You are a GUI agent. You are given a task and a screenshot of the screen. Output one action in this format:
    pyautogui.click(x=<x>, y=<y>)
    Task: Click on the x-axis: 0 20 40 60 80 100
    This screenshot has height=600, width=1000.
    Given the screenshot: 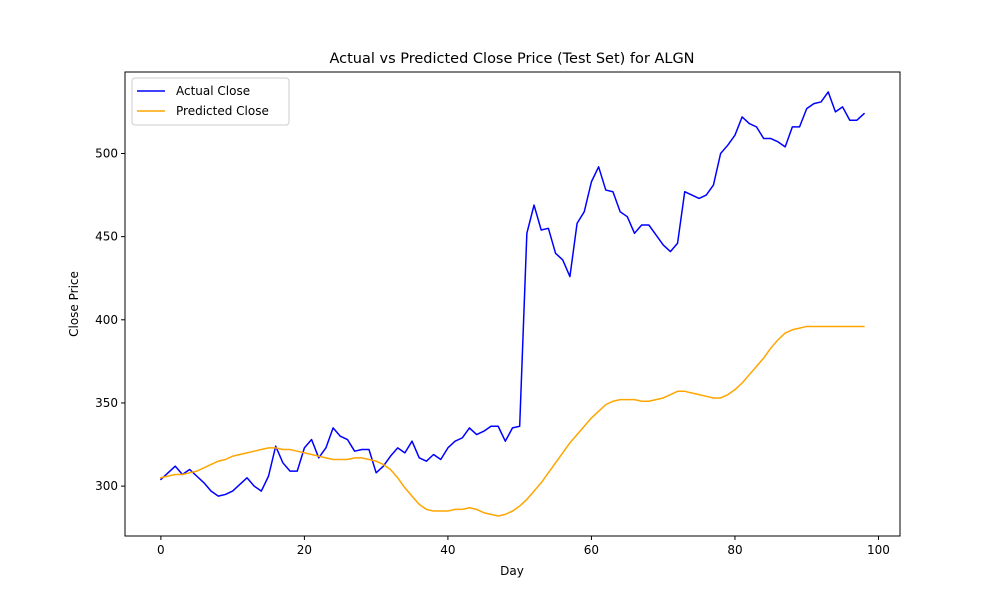 What is the action you would take?
    pyautogui.click(x=523, y=546)
    